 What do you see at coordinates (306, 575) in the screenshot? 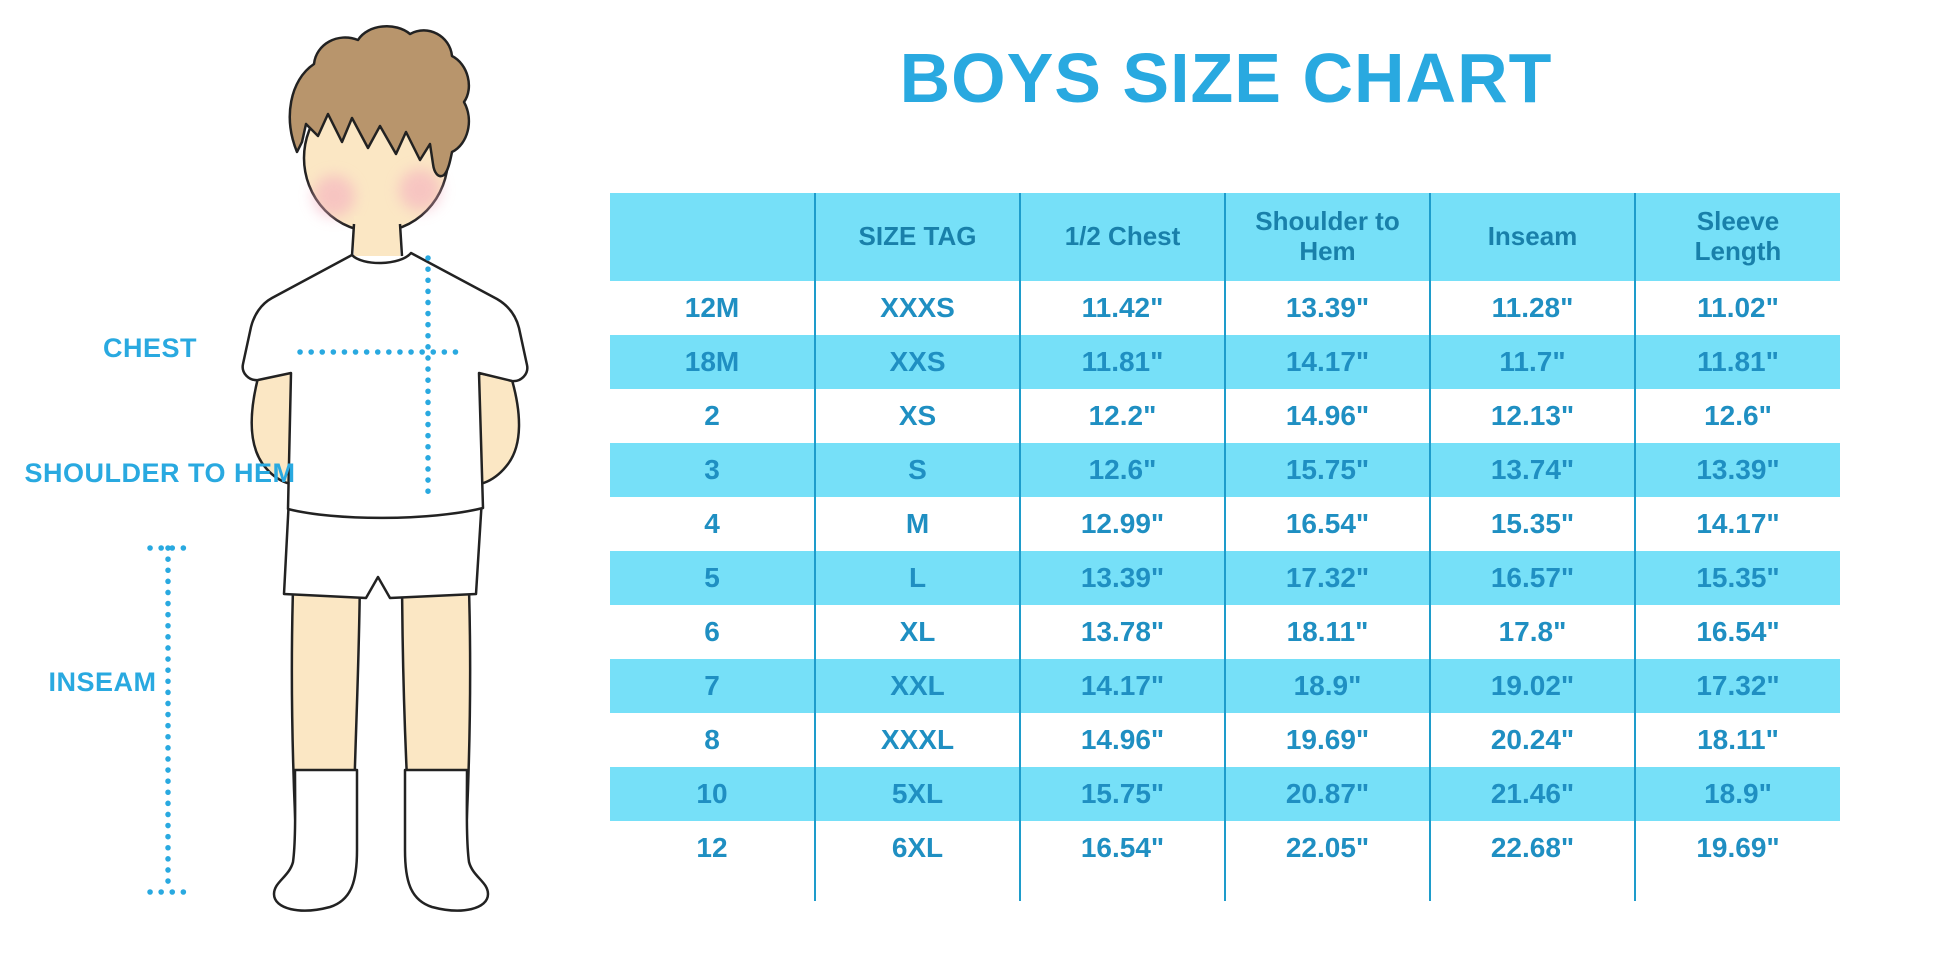
I see `measurement-lines` at bounding box center [306, 575].